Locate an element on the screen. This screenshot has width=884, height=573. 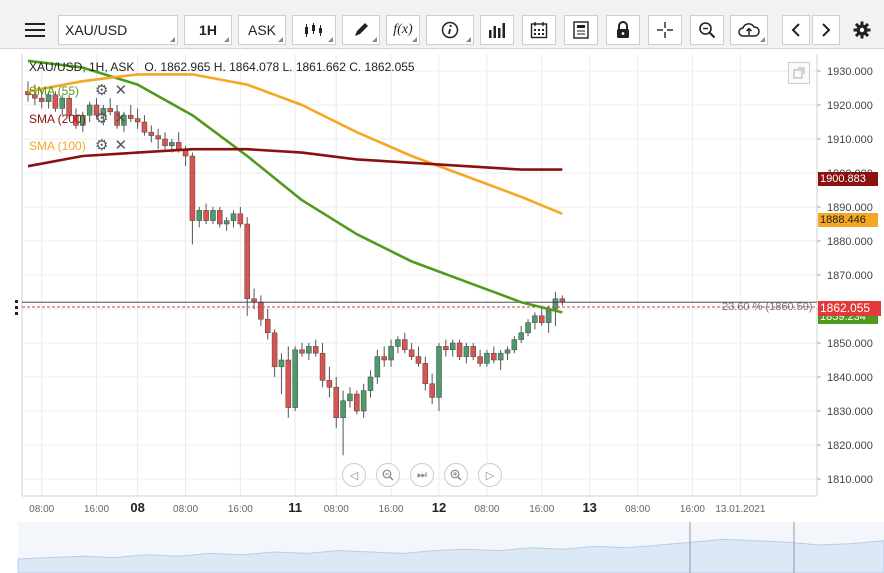
y-tick-label: 1880.000 is located at coordinates (850, 242).